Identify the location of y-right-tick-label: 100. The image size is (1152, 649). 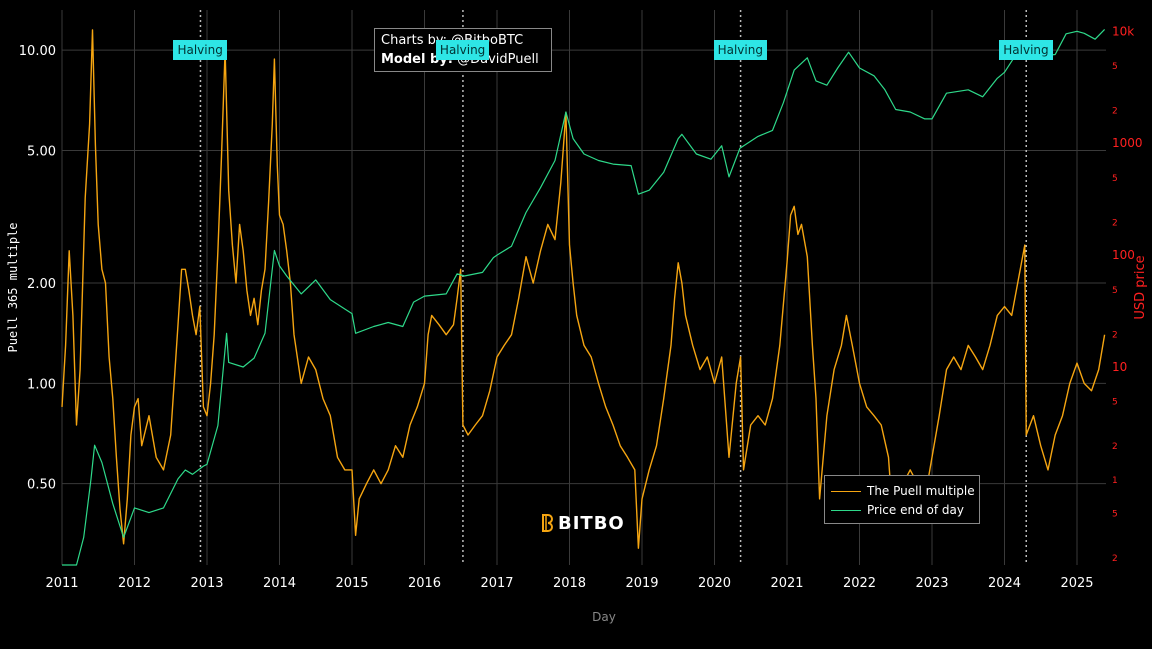
(1123, 255).